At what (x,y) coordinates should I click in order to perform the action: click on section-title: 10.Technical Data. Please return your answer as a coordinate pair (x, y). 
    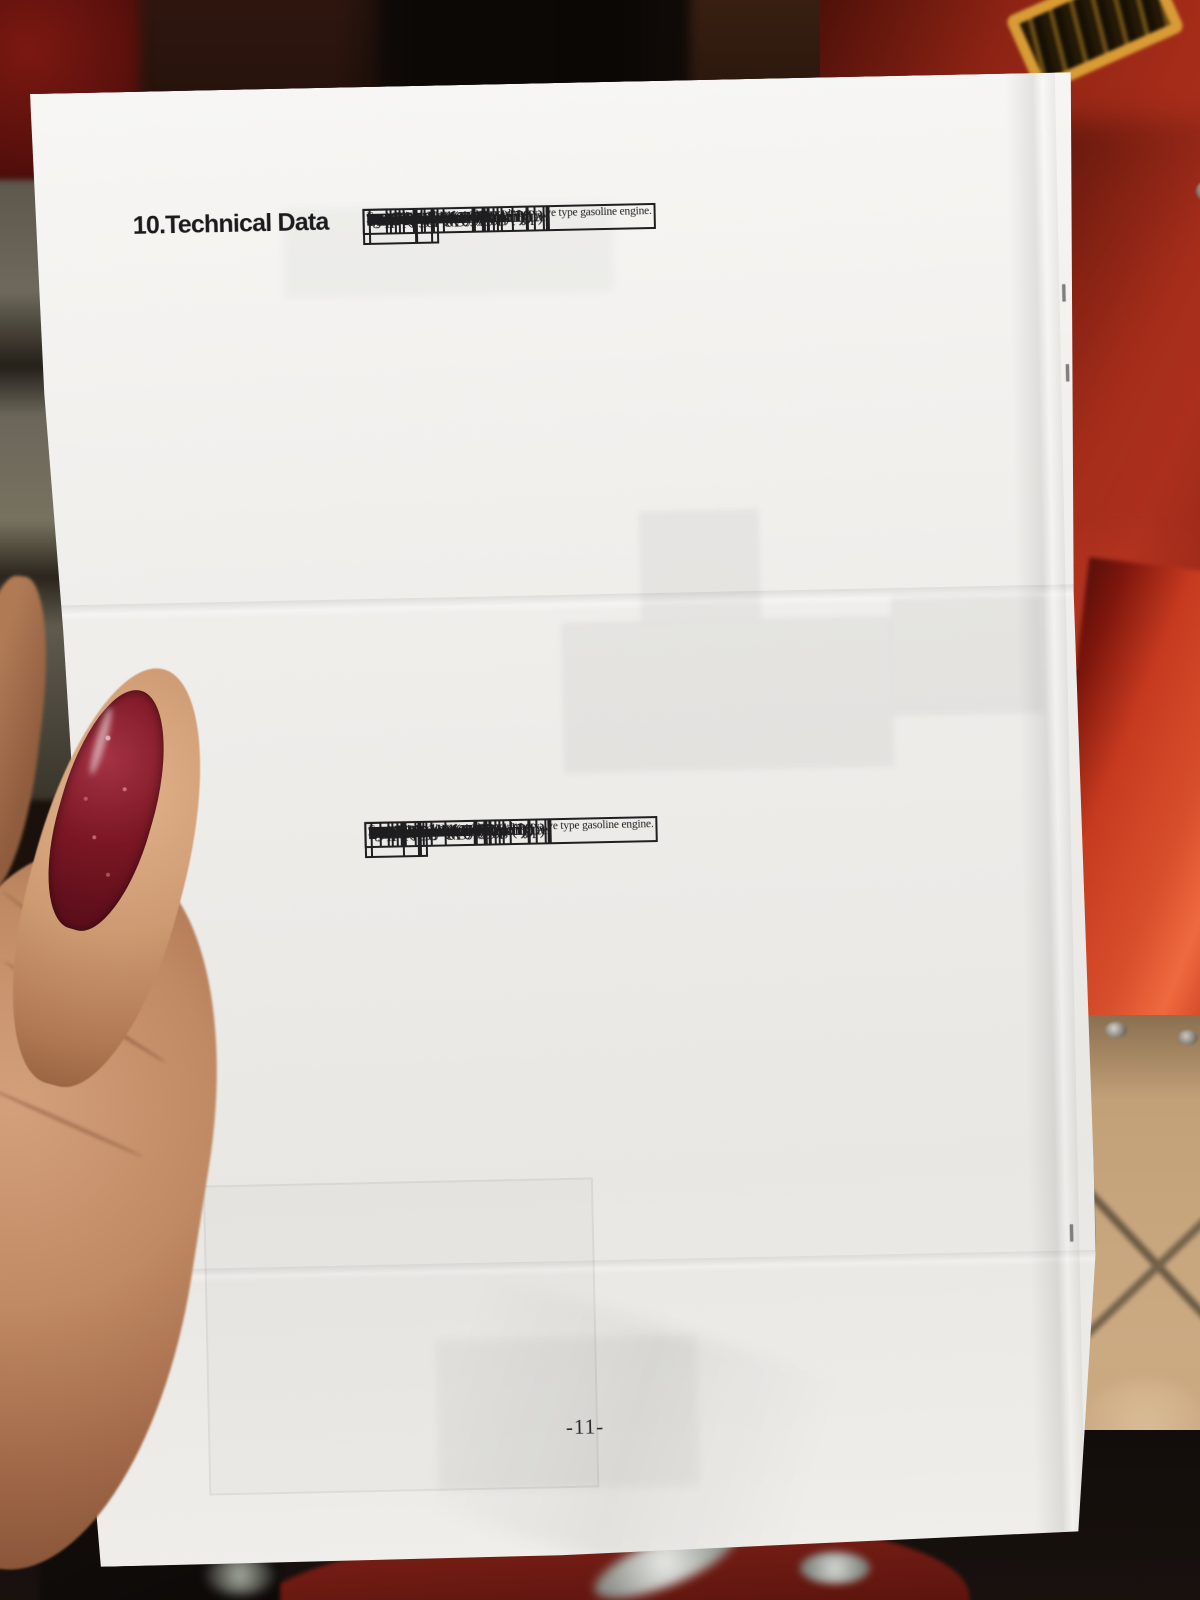
    Looking at the image, I should click on (230, 223).